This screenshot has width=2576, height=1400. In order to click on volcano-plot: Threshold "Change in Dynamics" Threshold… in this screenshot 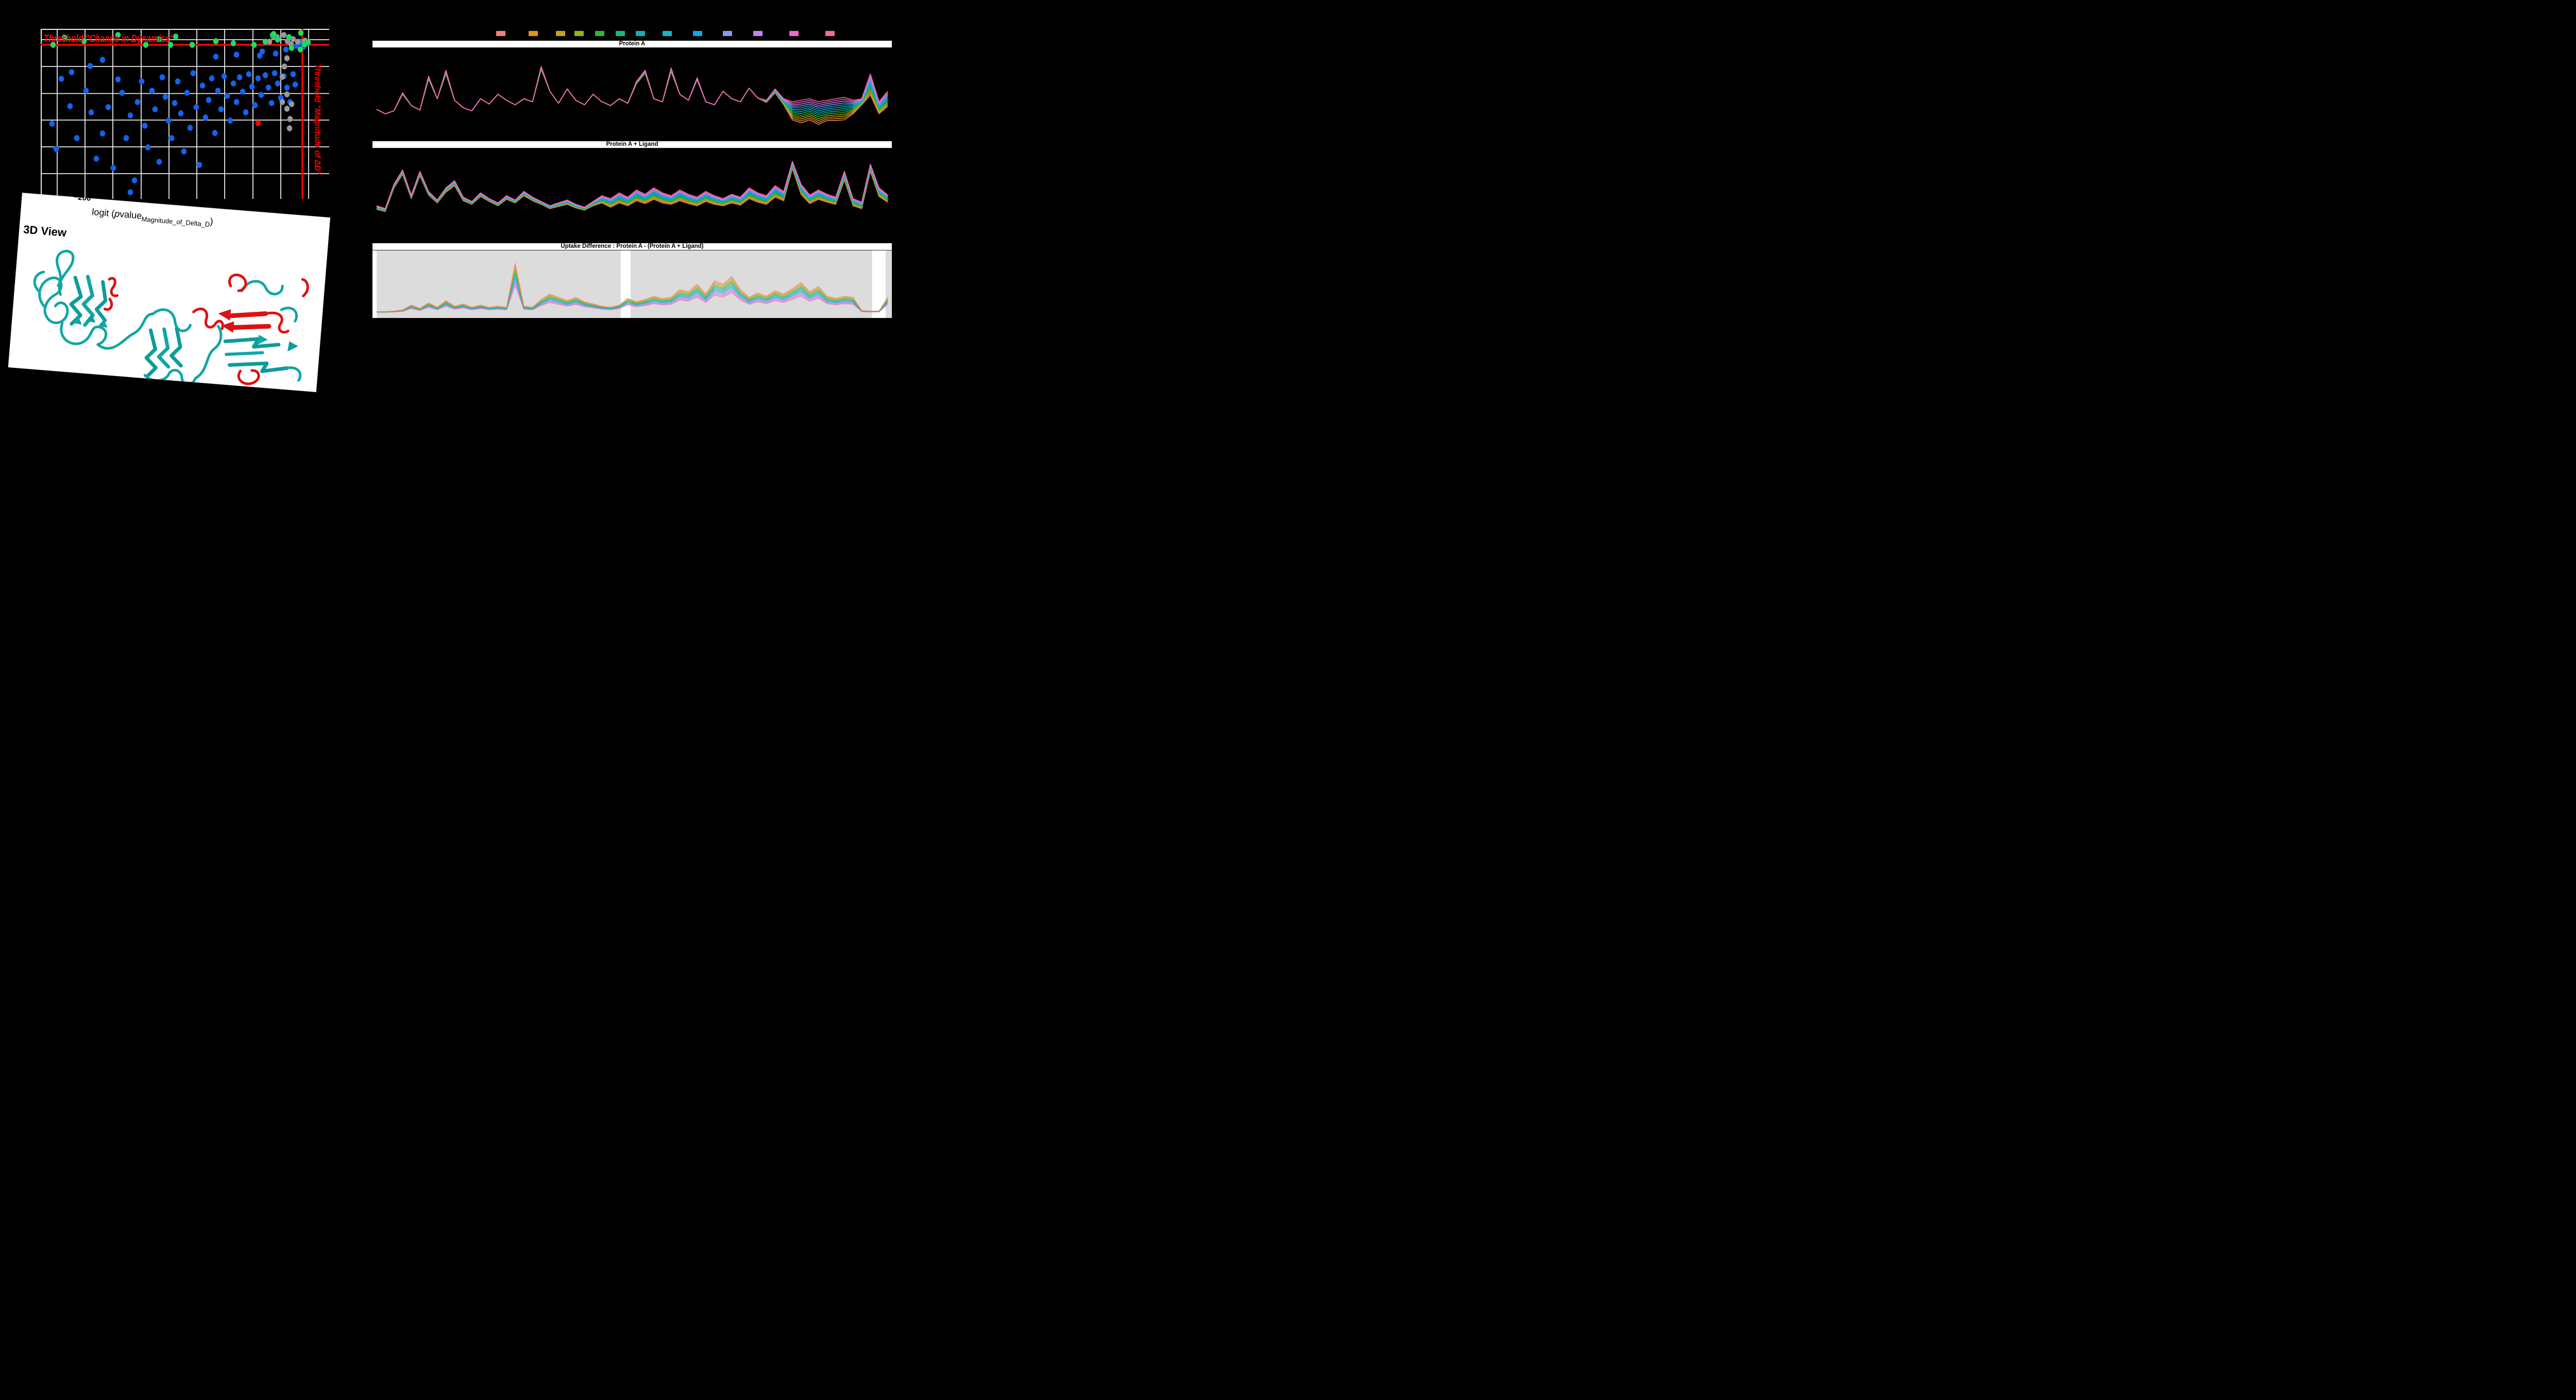, I will do `click(185, 114)`.